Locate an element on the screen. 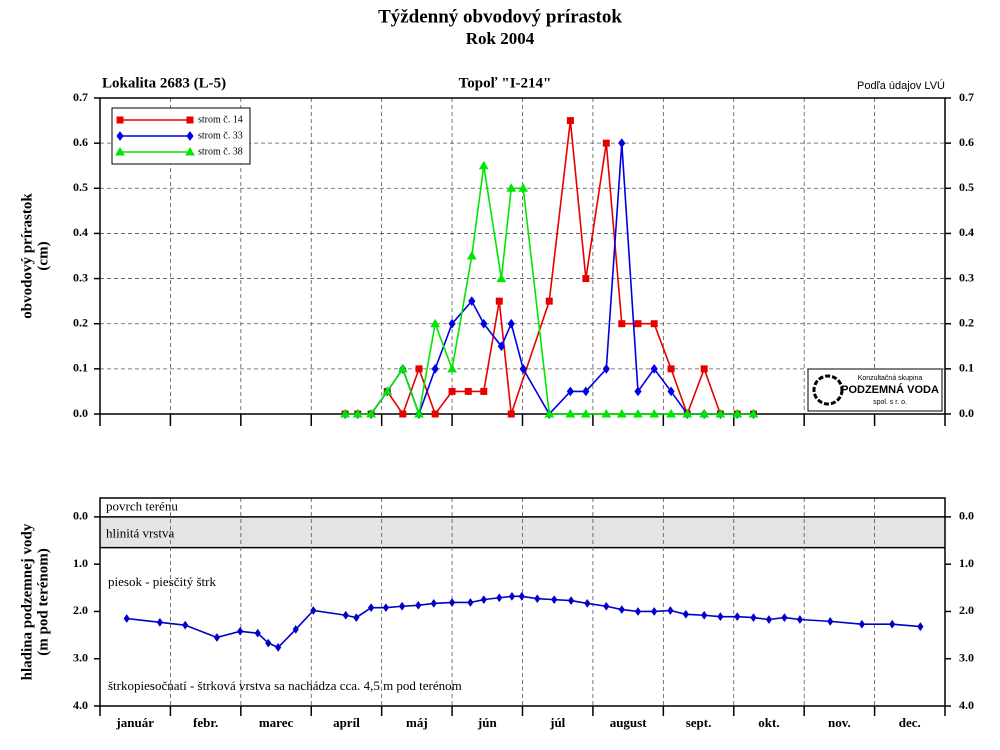  y-axis-label: (m pod terénom) is located at coordinates (43, 601).